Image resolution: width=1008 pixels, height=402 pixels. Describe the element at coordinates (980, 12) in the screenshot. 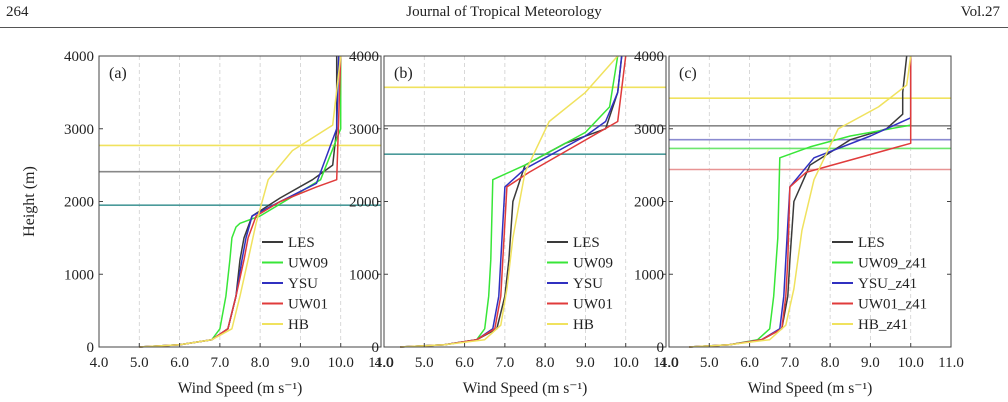

I see `volume-label: Vol.27` at that location.